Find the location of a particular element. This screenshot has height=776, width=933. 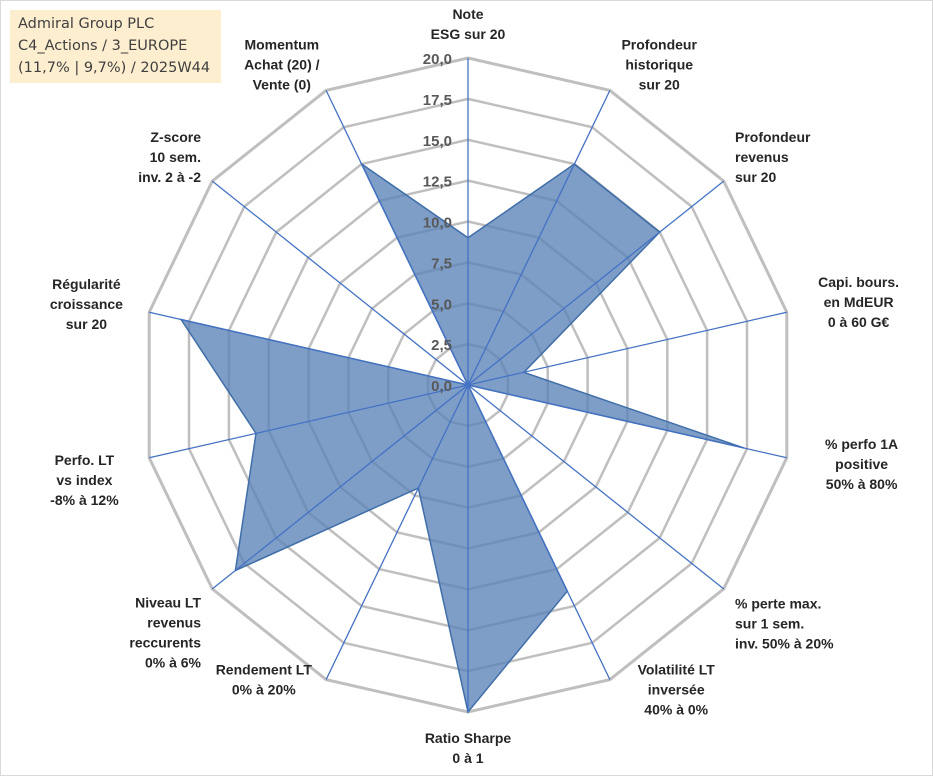

performance-period: (11,7% | 9,7%) / 2025W44 is located at coordinates (114, 68).